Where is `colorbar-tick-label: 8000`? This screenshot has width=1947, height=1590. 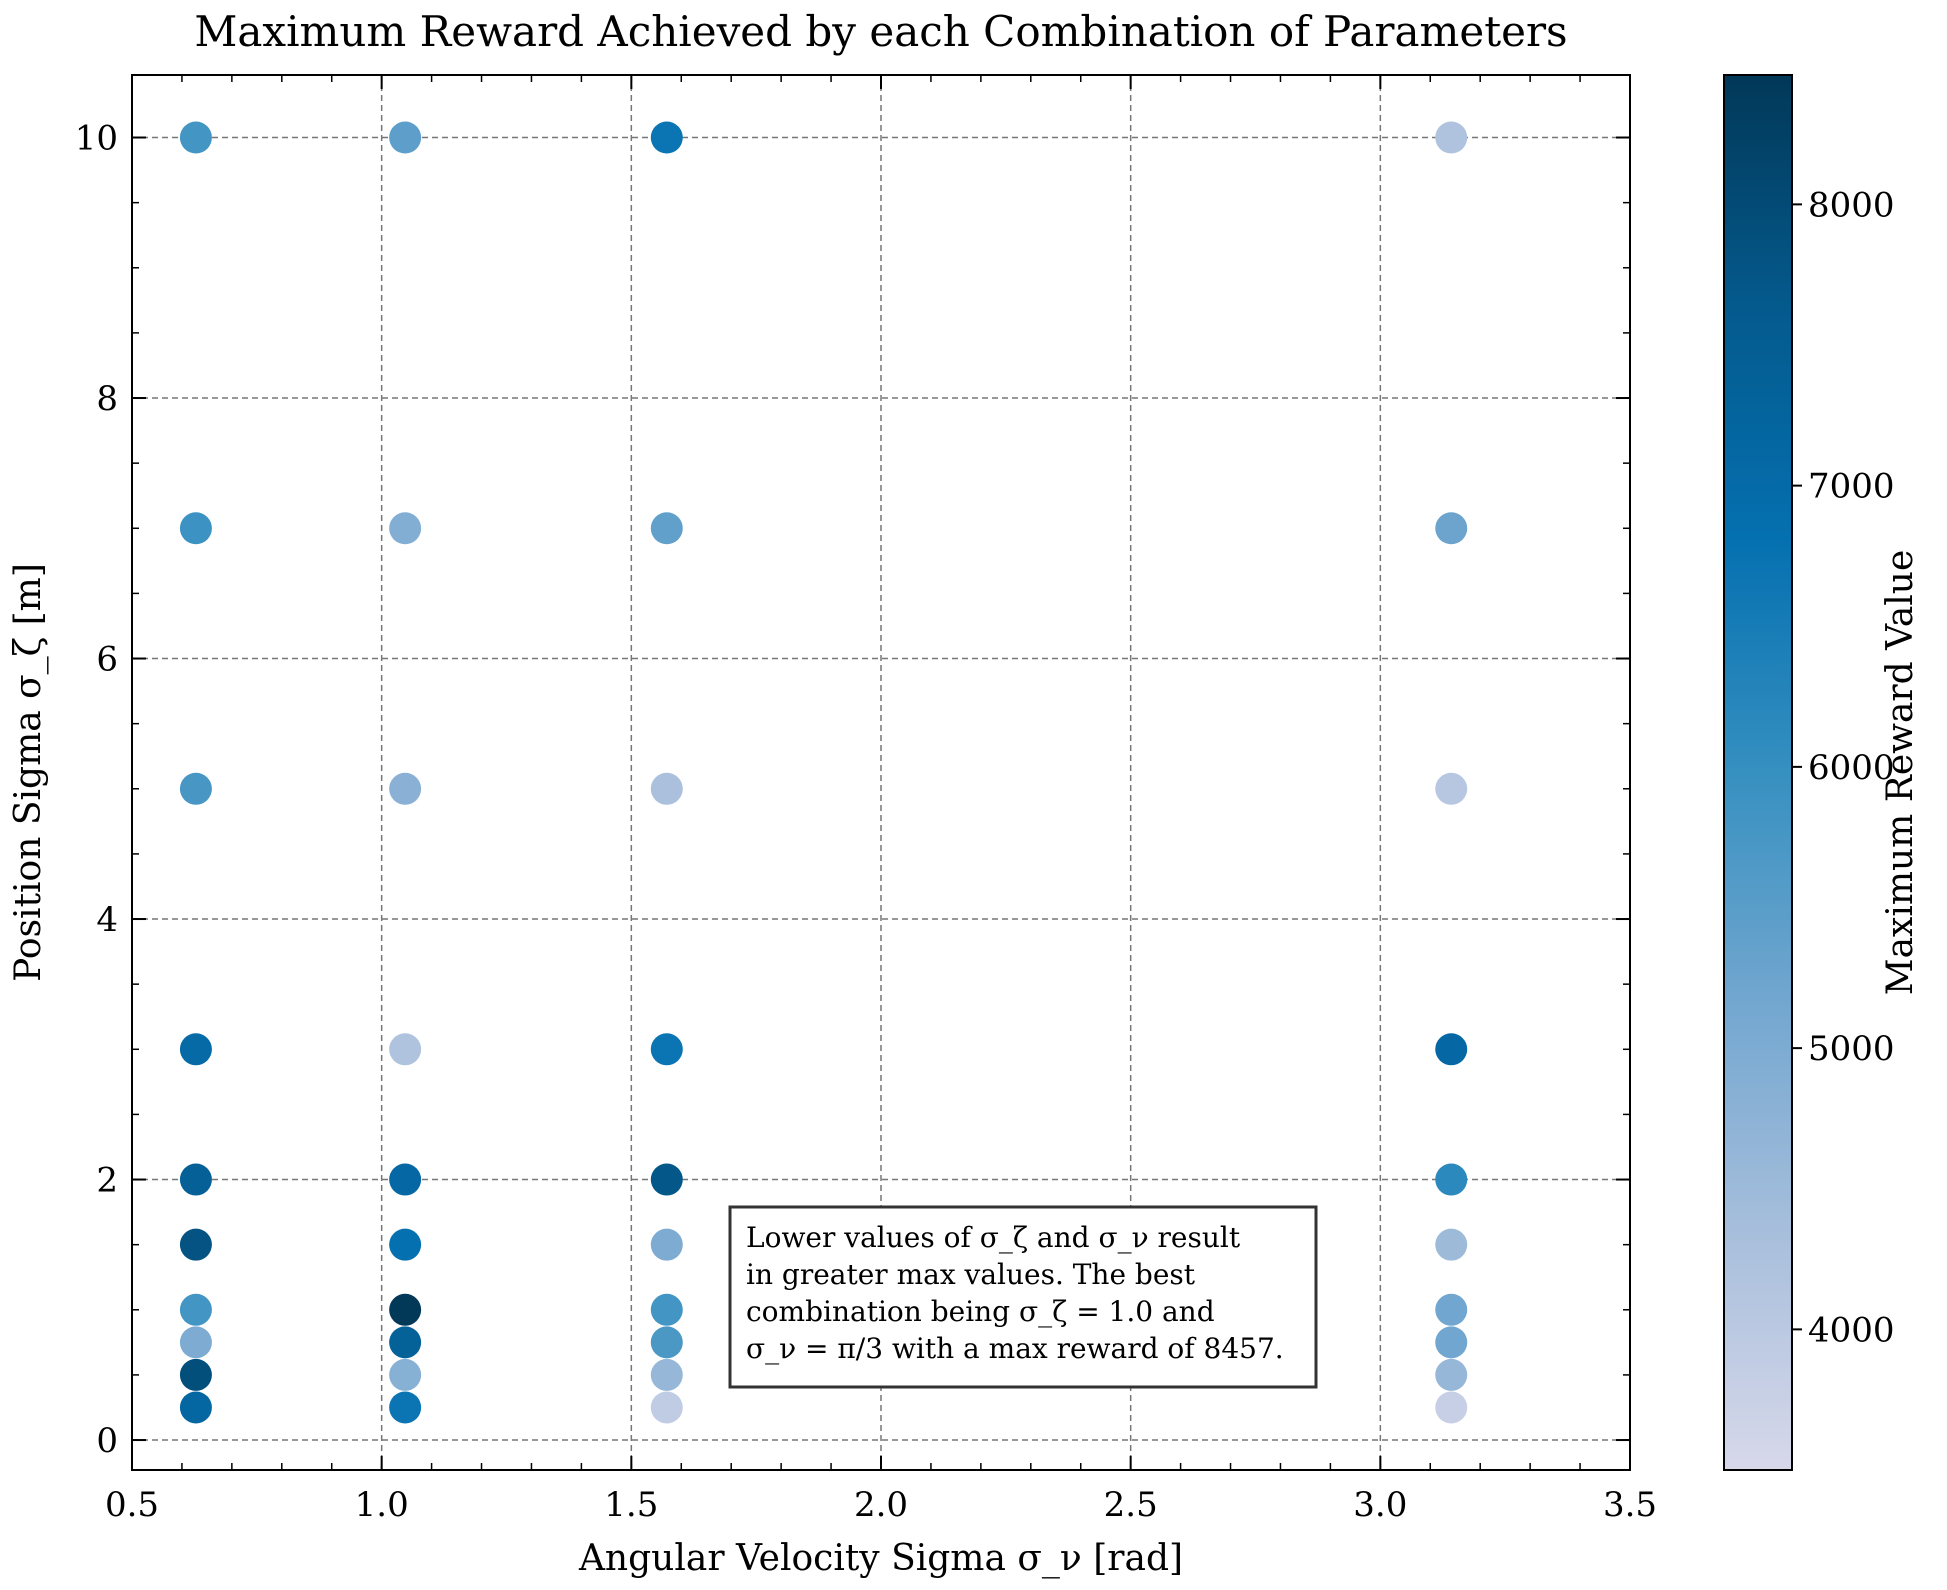
colorbar-tick-label: 8000 is located at coordinates (1851, 205).